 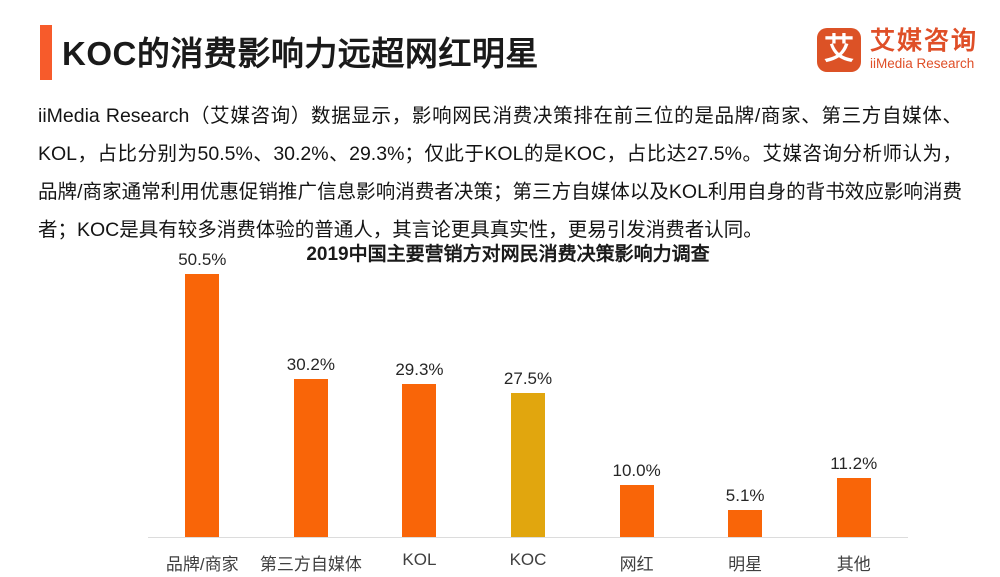 I want to click on brand-name-cn: 艾媒咨询, so click(x=923, y=41).